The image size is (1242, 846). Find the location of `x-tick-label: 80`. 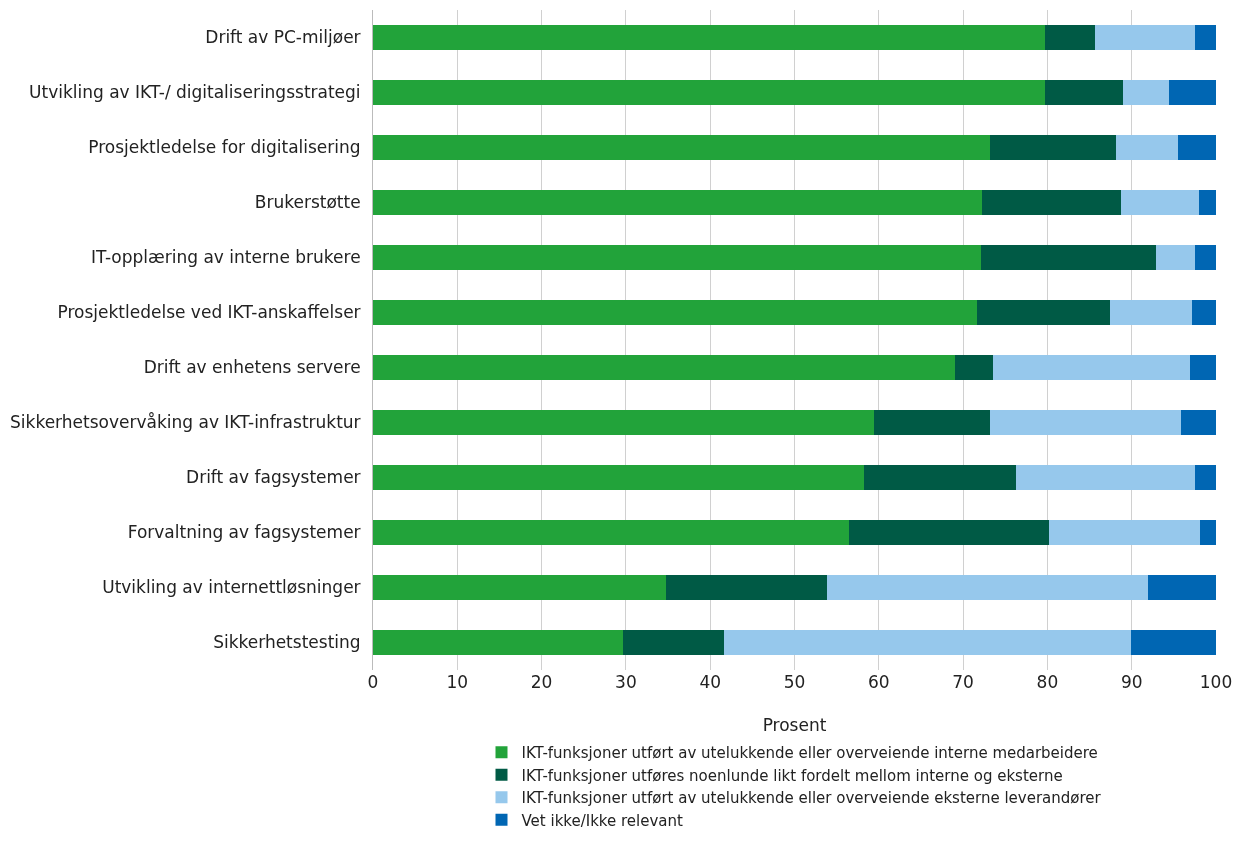

x-tick-label: 80 is located at coordinates (1047, 682).